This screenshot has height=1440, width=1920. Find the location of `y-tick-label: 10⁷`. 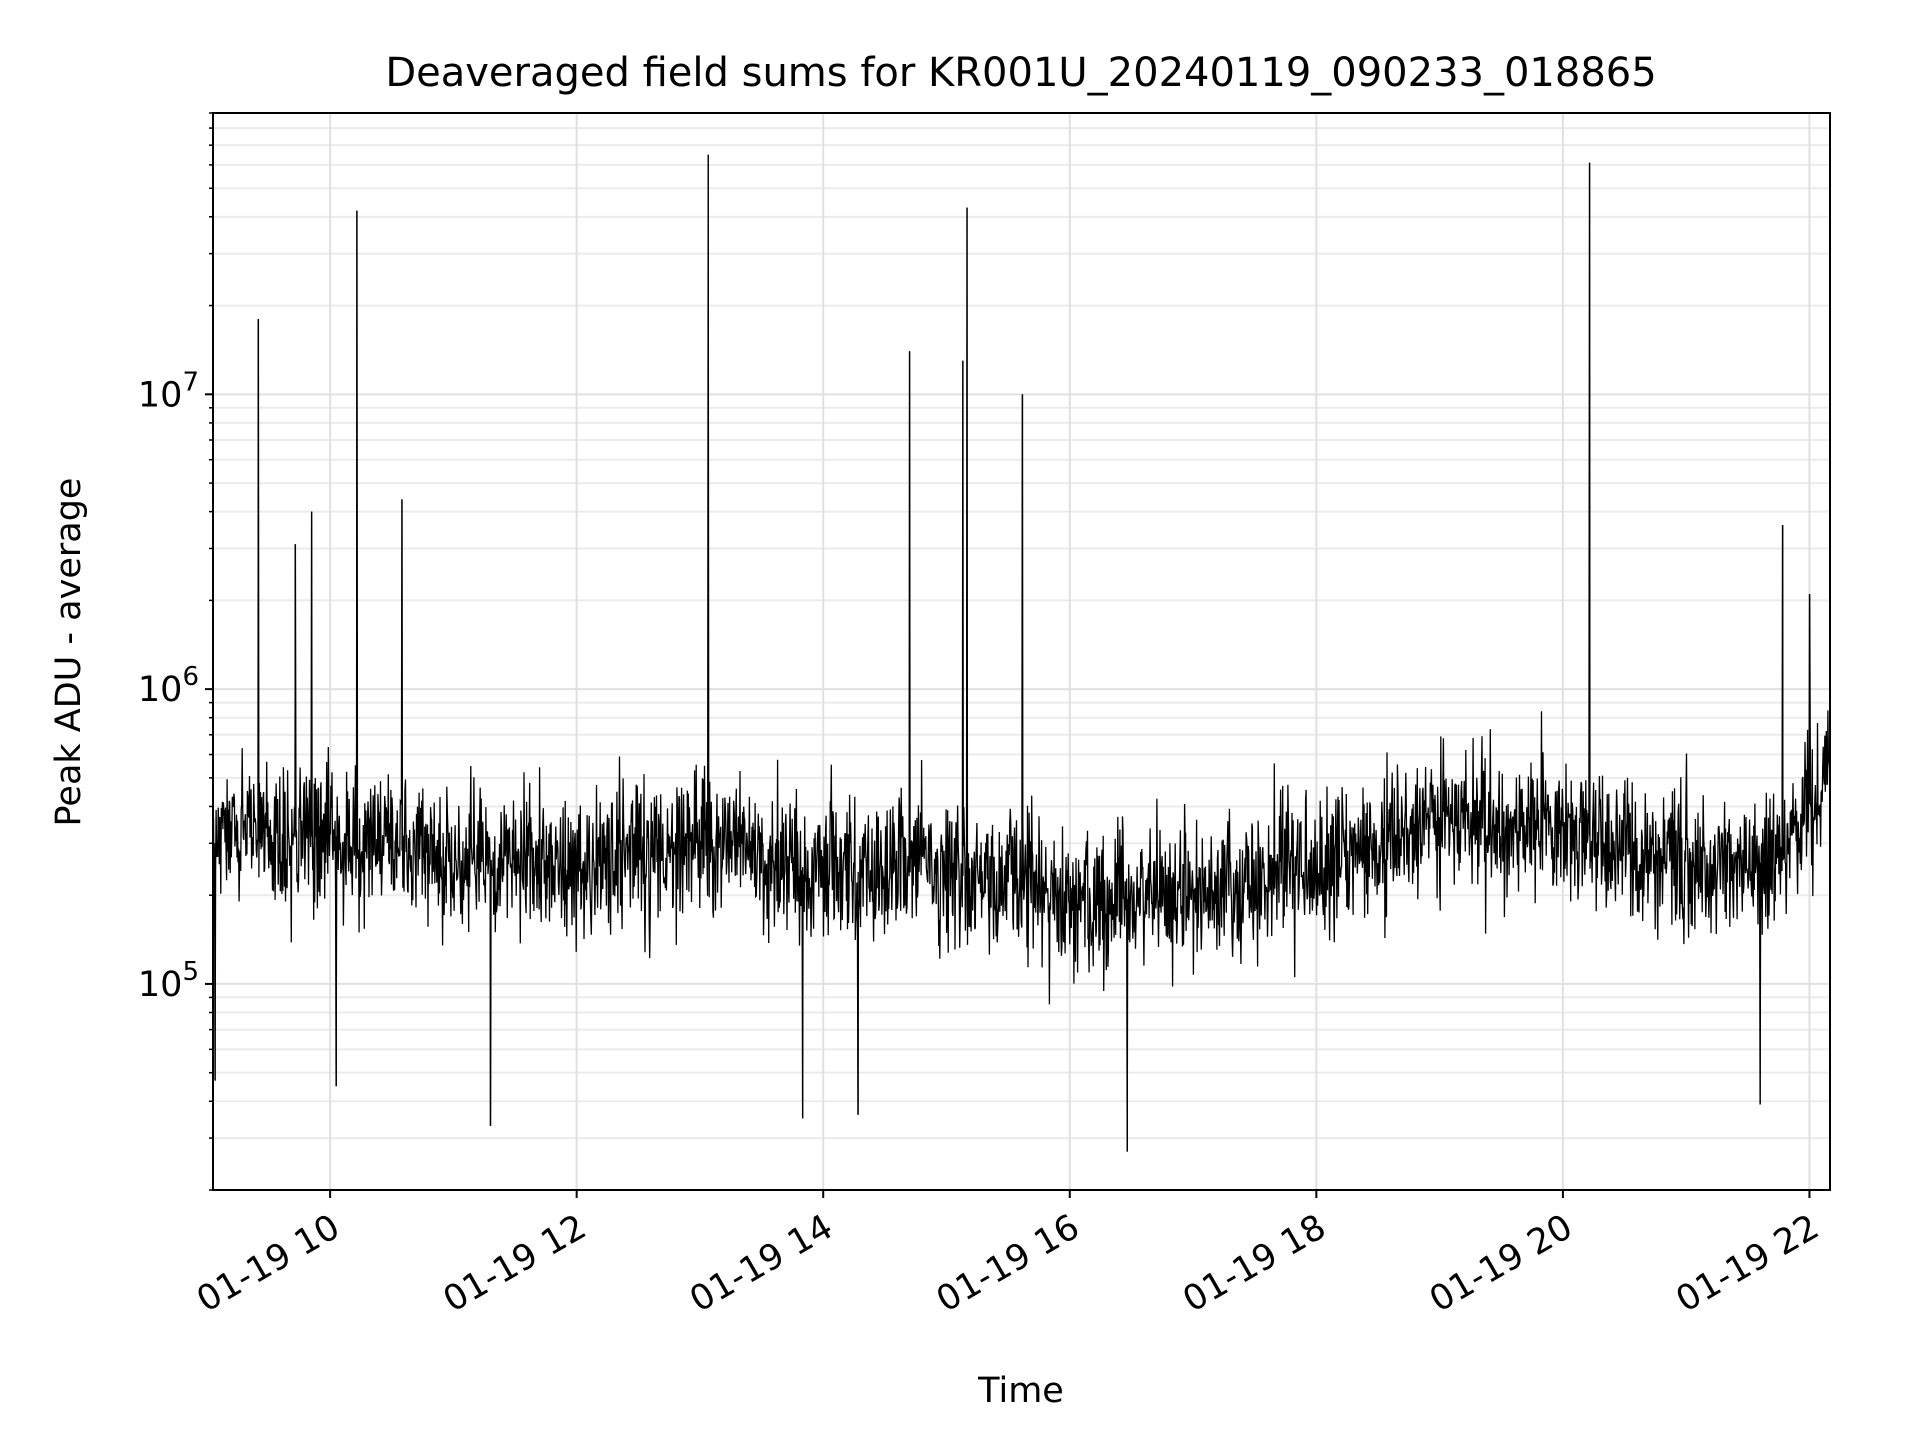

y-tick-label: 10⁷ is located at coordinates (168, 391).